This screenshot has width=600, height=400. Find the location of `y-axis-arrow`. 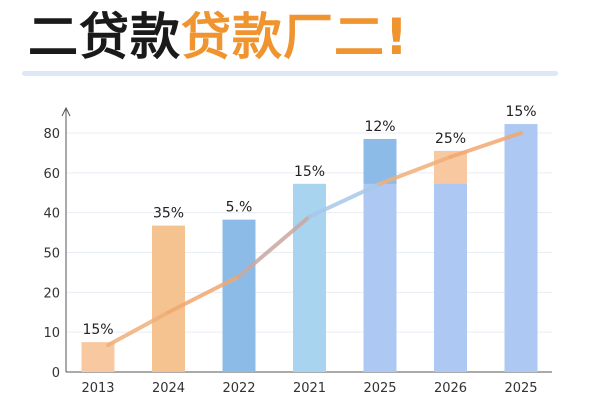

y-axis-arrow is located at coordinates (66, 111).